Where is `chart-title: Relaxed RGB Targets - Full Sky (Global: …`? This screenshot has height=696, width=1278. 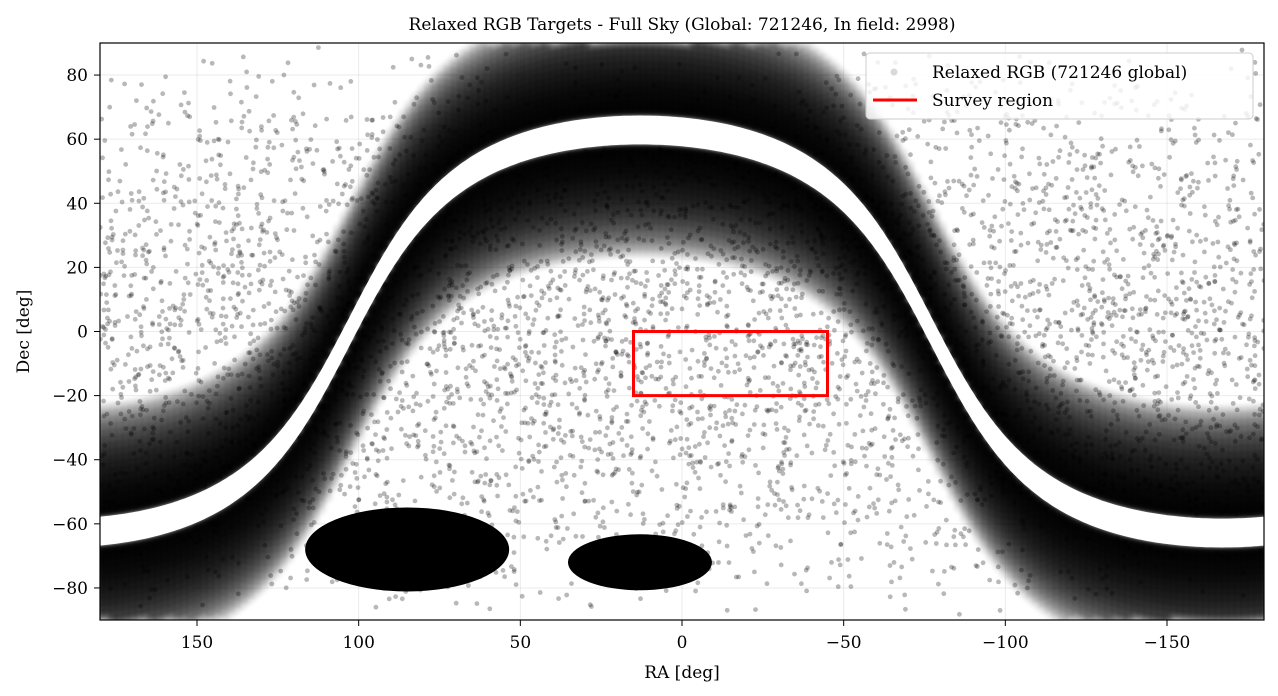
chart-title: Relaxed RGB Targets - Full Sky (Global: … is located at coordinates (682, 25).